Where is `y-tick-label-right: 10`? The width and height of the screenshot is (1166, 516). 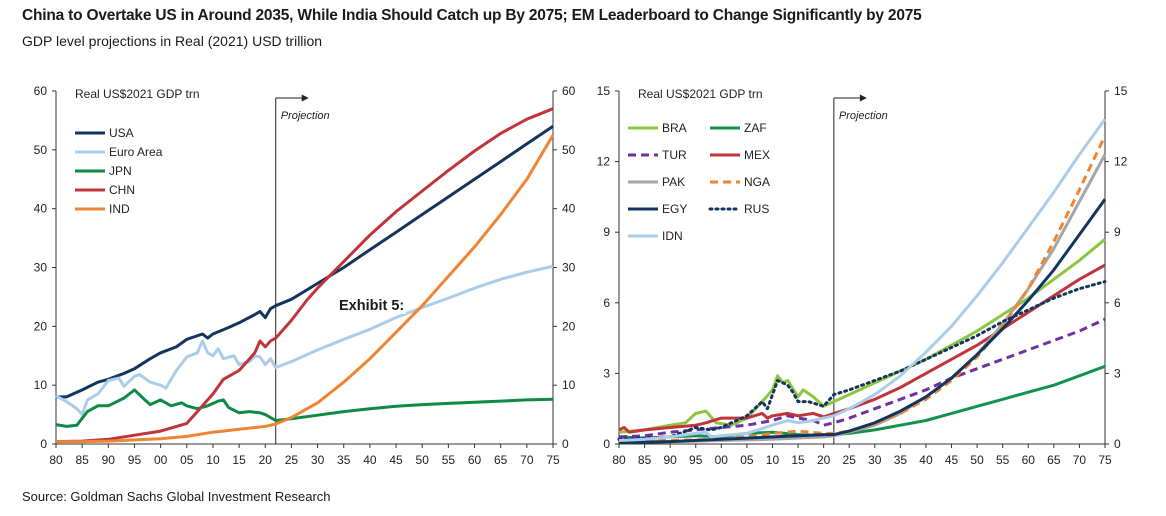
y-tick-label-right: 10 is located at coordinates (569, 385).